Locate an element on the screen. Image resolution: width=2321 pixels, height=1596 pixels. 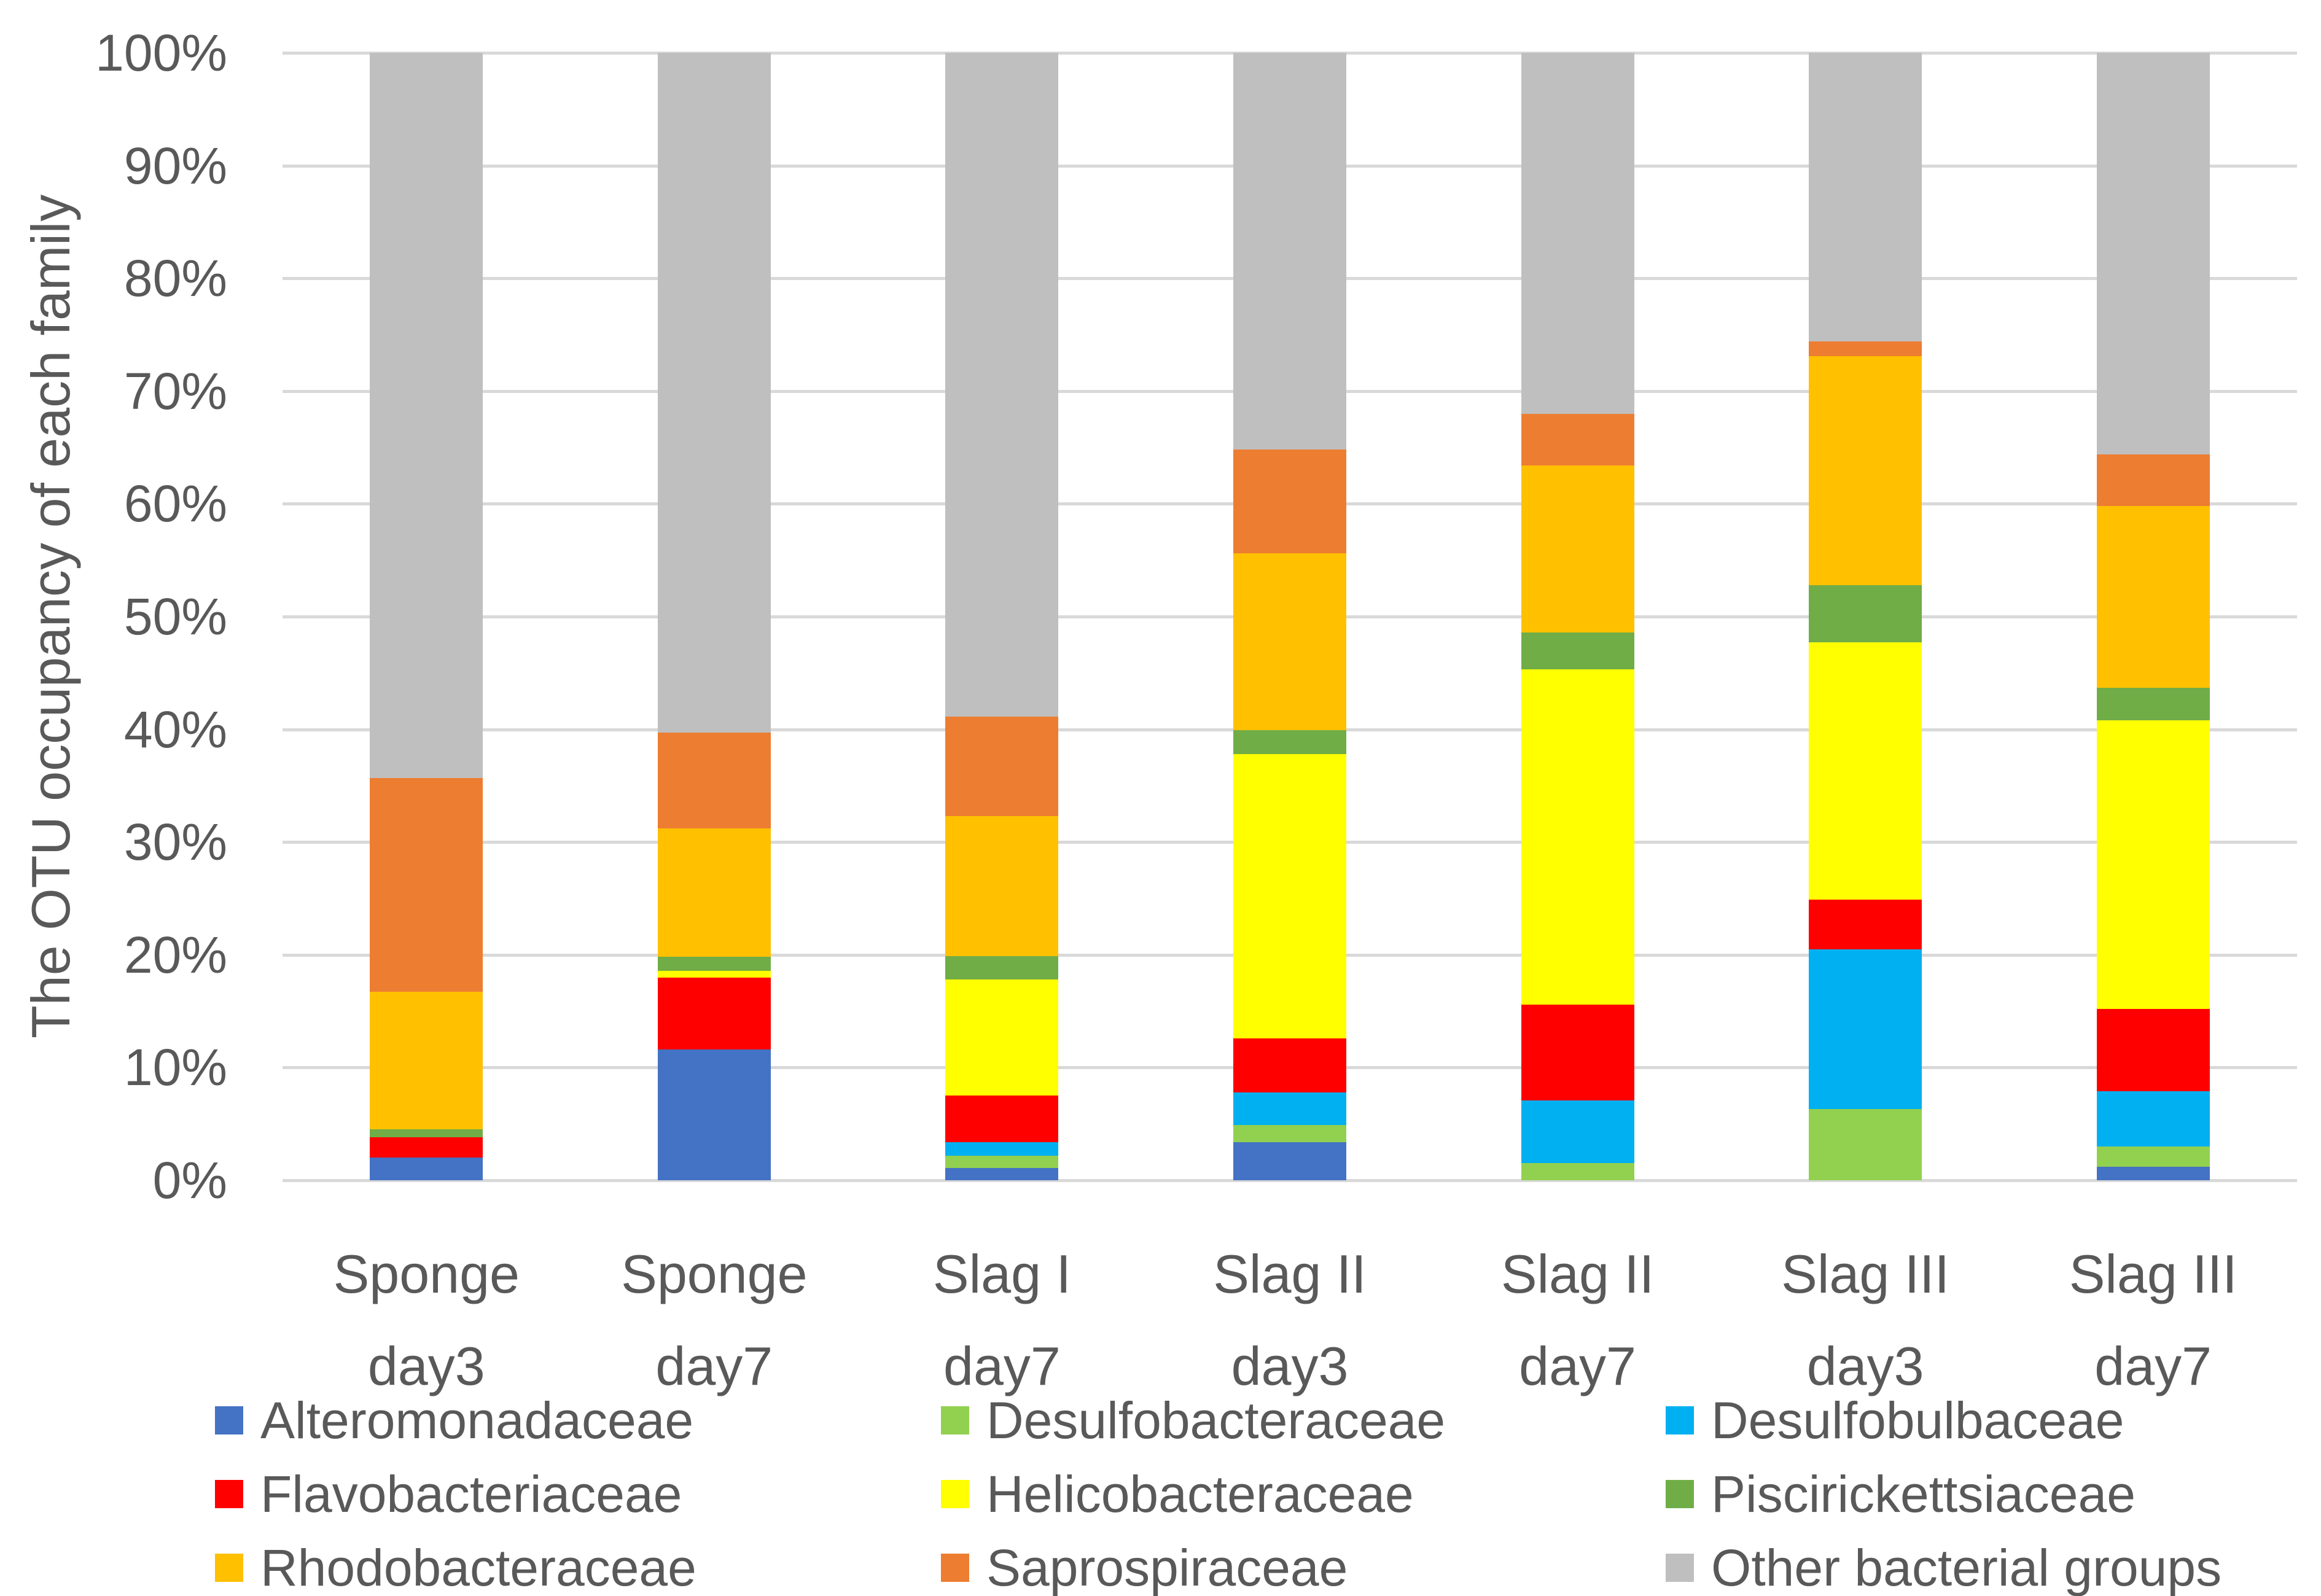
legend-label: Rhodobacteraceae is located at coordinates (478, 1567).